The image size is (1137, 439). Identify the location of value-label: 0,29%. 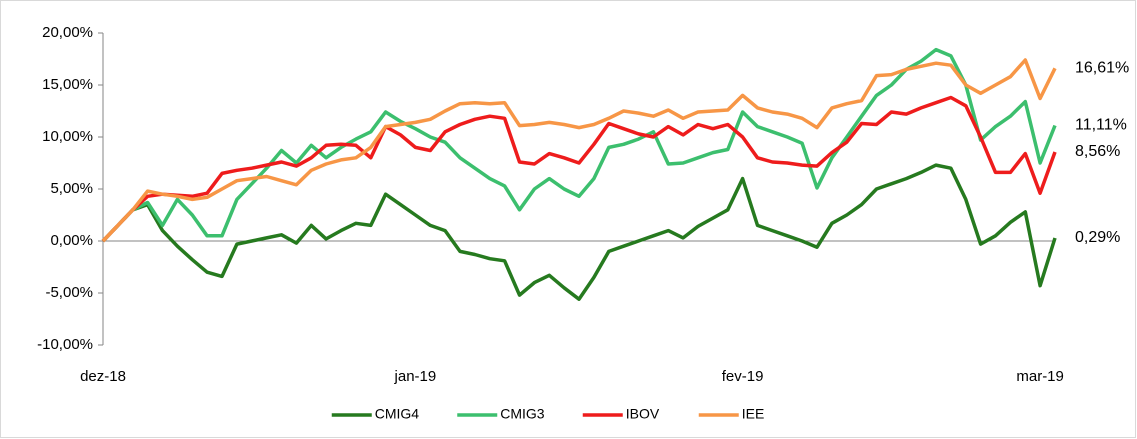
(1097, 237).